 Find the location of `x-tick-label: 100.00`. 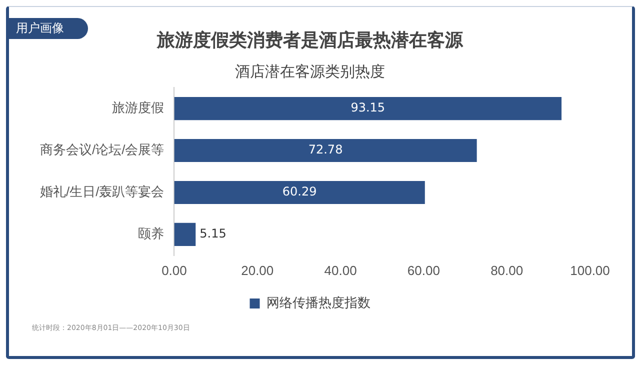

x-tick-label: 100.00 is located at coordinates (590, 270).